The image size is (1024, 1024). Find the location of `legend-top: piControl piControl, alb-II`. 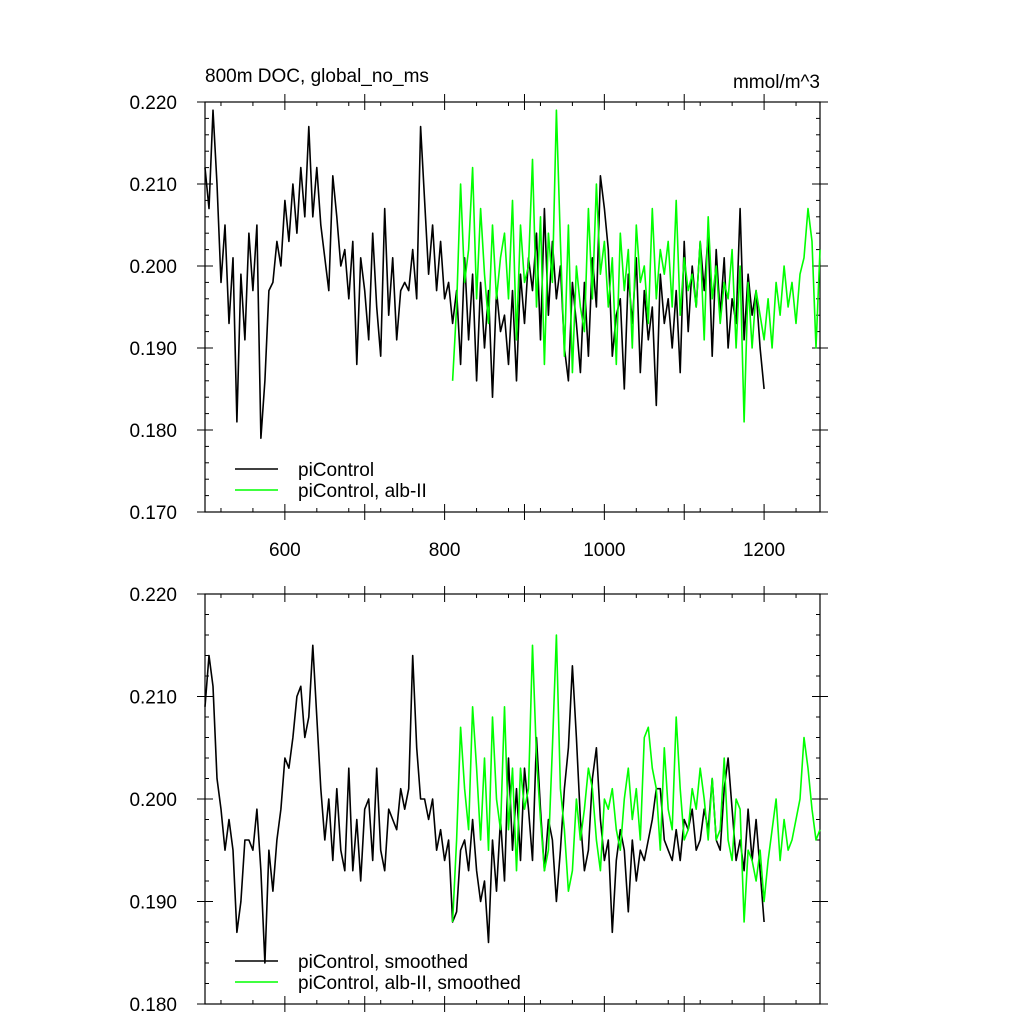

legend-top: piControl piControl, alb-II is located at coordinates (331, 481).